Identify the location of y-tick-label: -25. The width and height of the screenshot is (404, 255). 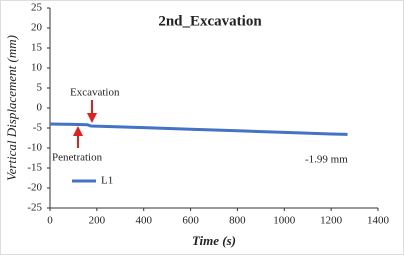
(34, 208).